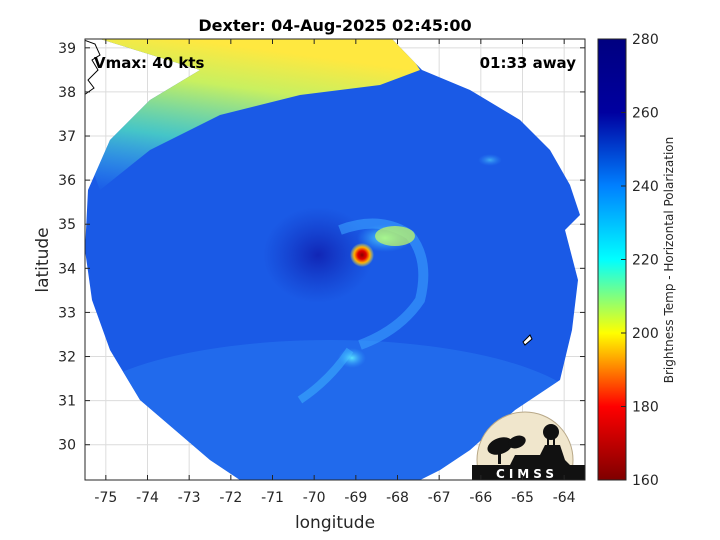 The image size is (720, 540). I want to click on y-tick-label: 34, so click(67, 269).